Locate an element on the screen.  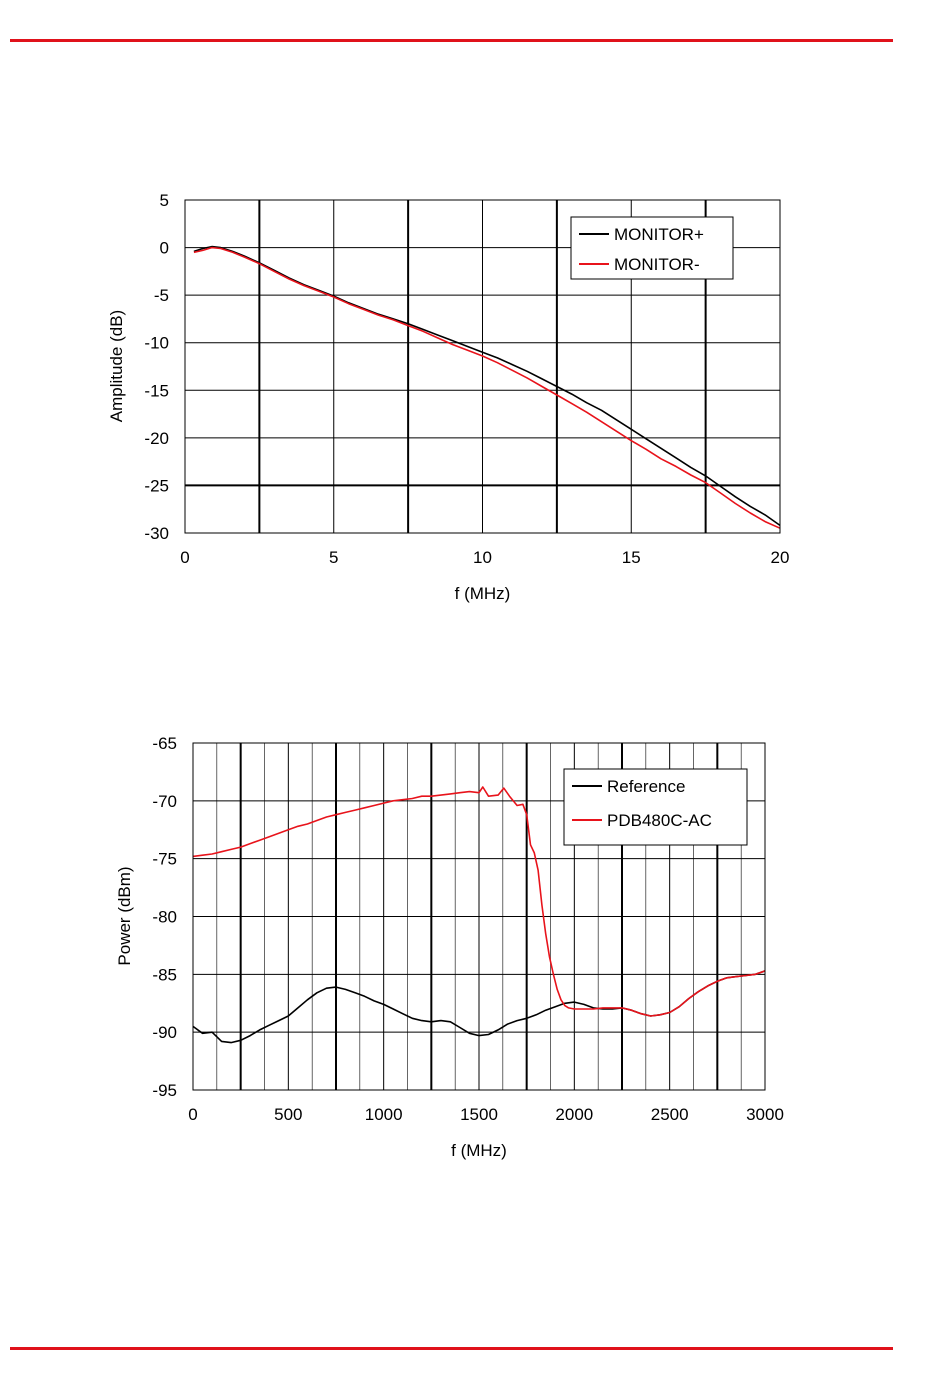
y-tick-label: -65 is located at coordinates (164, 743).